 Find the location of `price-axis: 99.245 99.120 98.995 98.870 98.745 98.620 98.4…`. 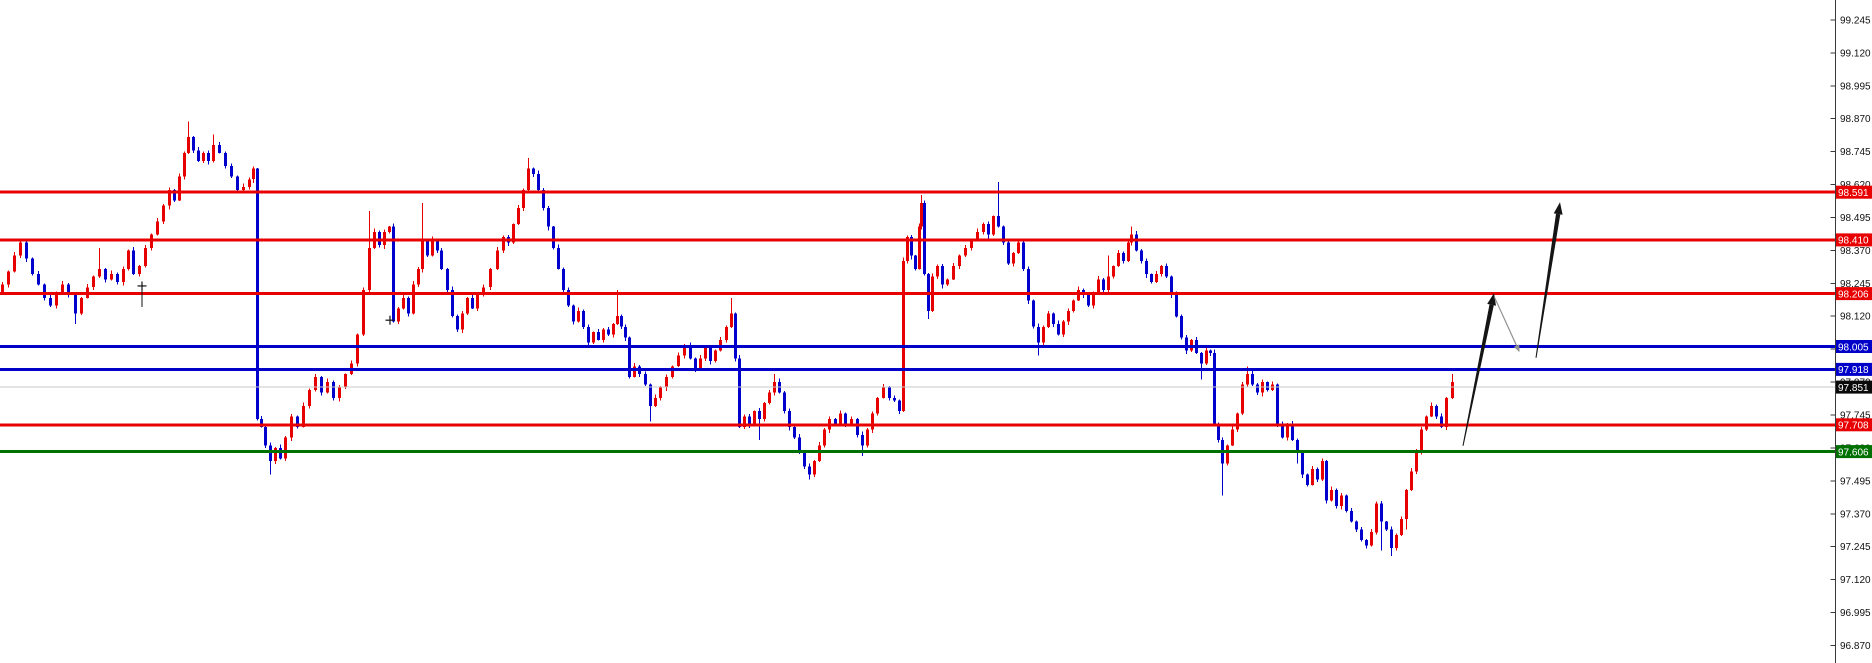

price-axis: 99.245 99.120 98.995 98.870 98.745 98.620 98.4… is located at coordinates (1851, 331).